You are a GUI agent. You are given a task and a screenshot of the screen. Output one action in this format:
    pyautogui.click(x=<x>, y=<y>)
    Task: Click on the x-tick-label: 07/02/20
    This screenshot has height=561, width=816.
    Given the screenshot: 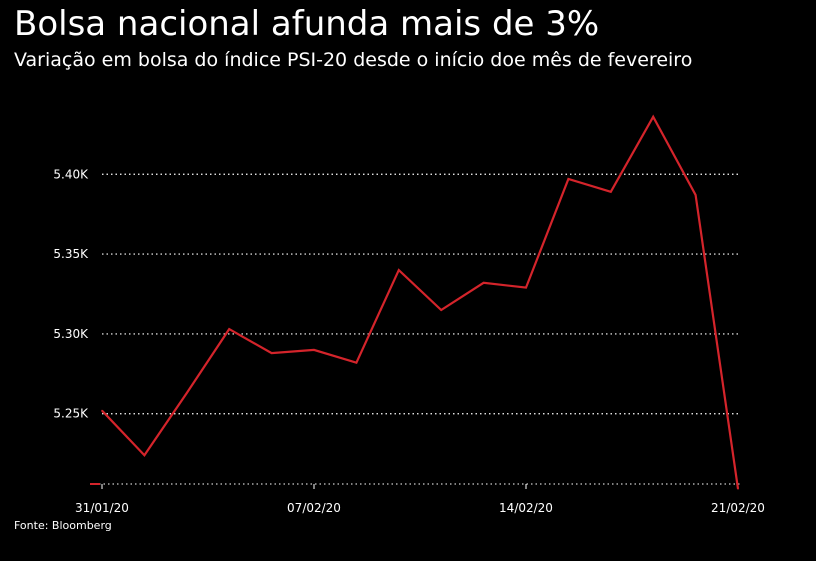 What is the action you would take?
    pyautogui.click(x=314, y=508)
    